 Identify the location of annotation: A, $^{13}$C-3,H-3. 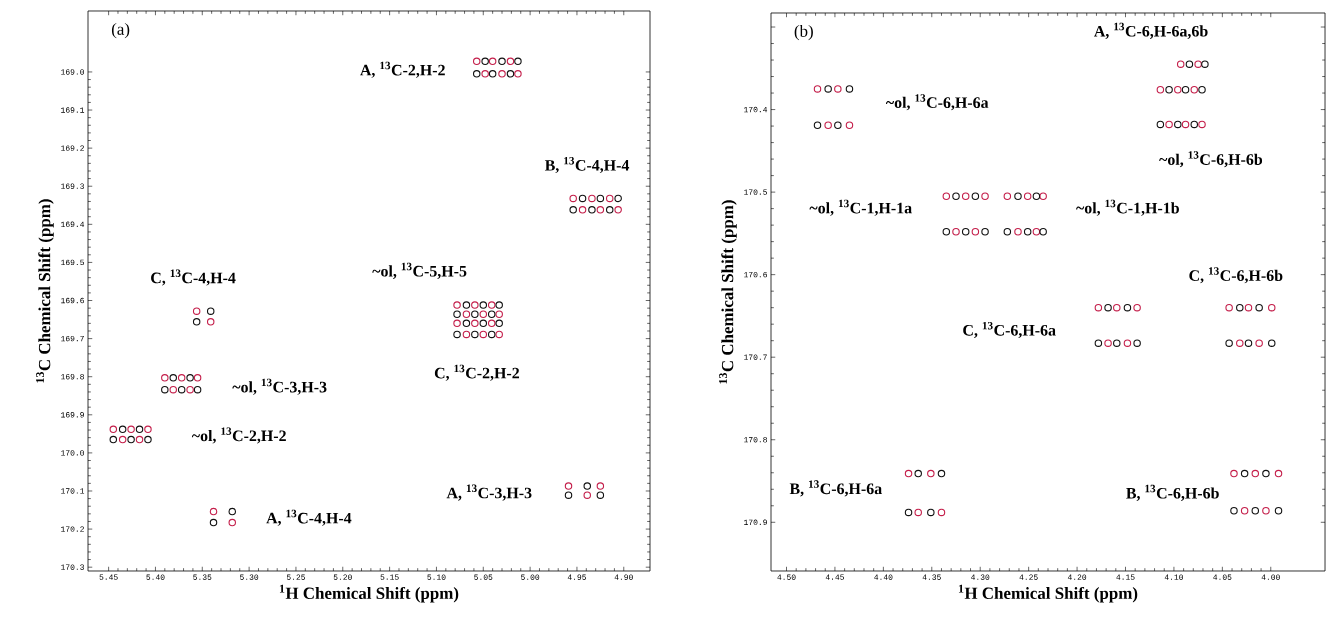
(489, 492).